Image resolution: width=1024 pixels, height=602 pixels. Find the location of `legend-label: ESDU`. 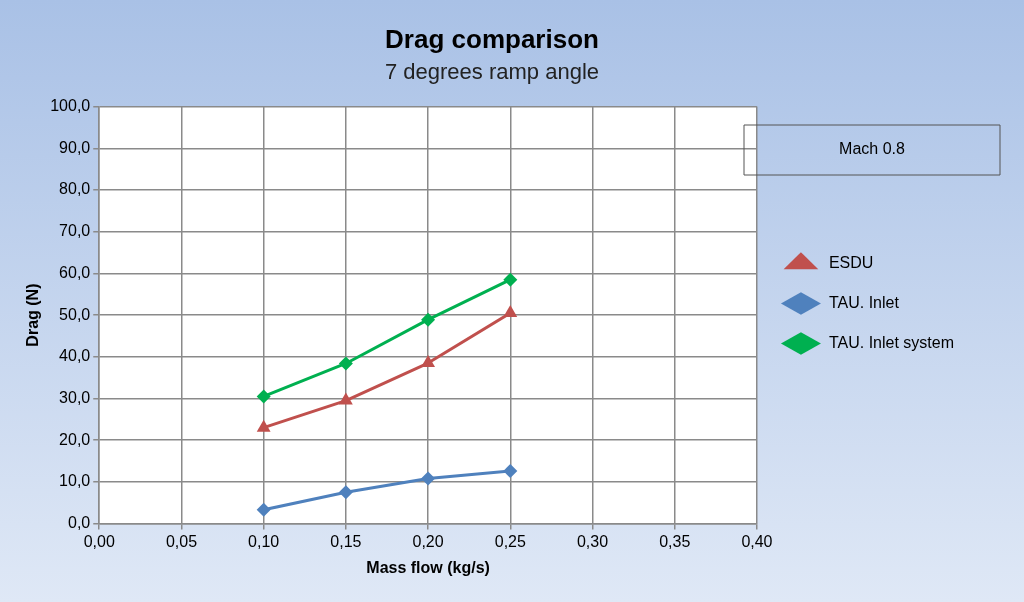

legend-label: ESDU is located at coordinates (851, 262).